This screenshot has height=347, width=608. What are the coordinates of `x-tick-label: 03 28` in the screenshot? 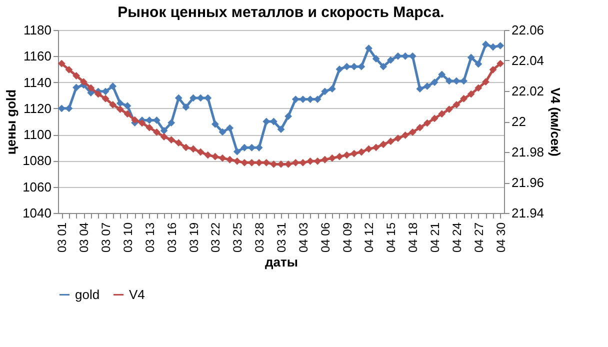 It's located at (259, 237).